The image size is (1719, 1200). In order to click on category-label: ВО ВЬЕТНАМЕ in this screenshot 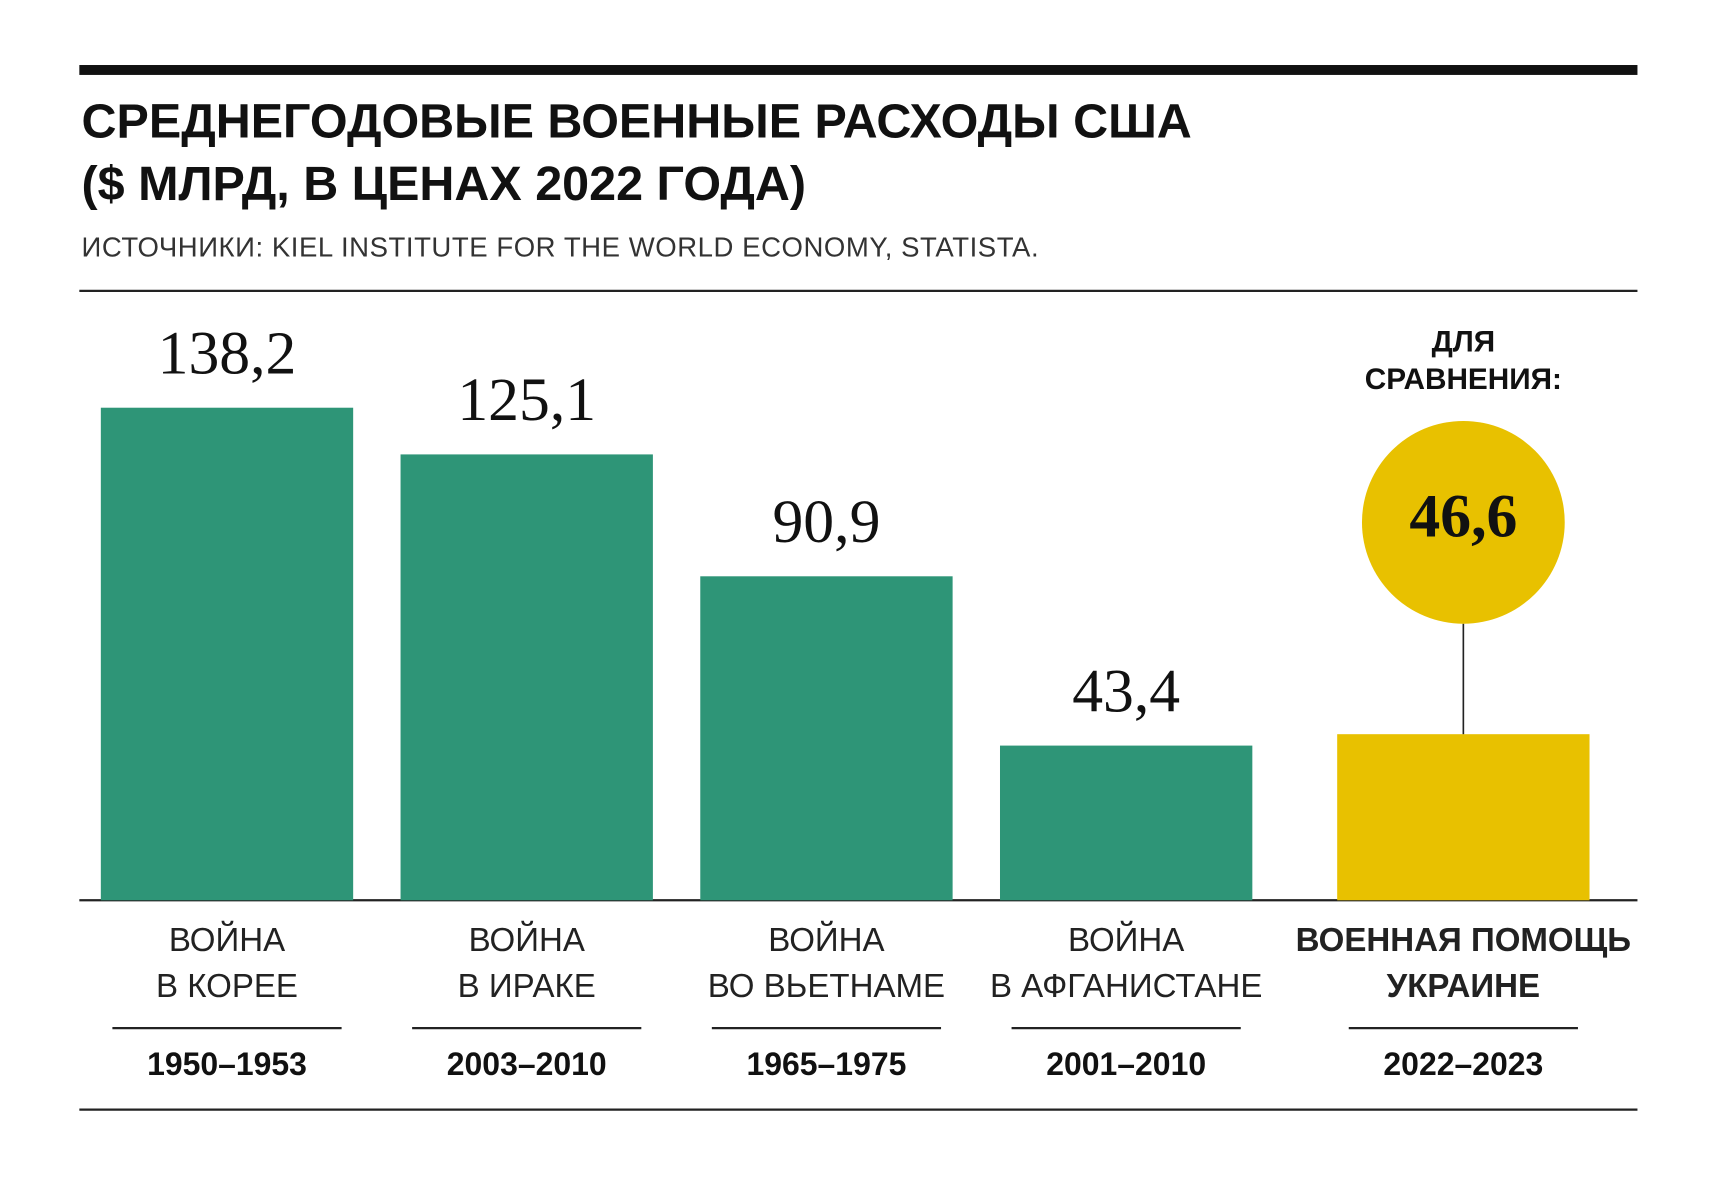, I will do `click(826, 986)`.